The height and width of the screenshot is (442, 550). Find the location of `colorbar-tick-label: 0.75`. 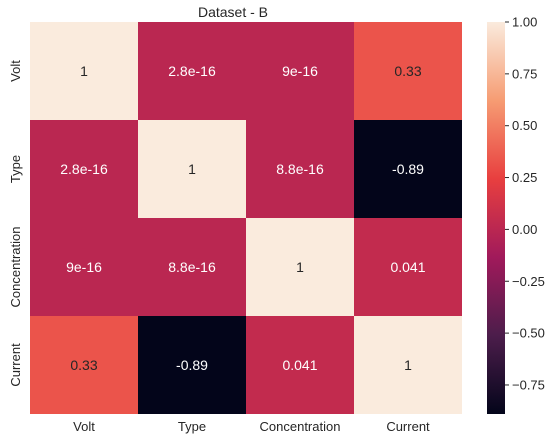

colorbar-tick-label: 0.75 is located at coordinates (524, 73).